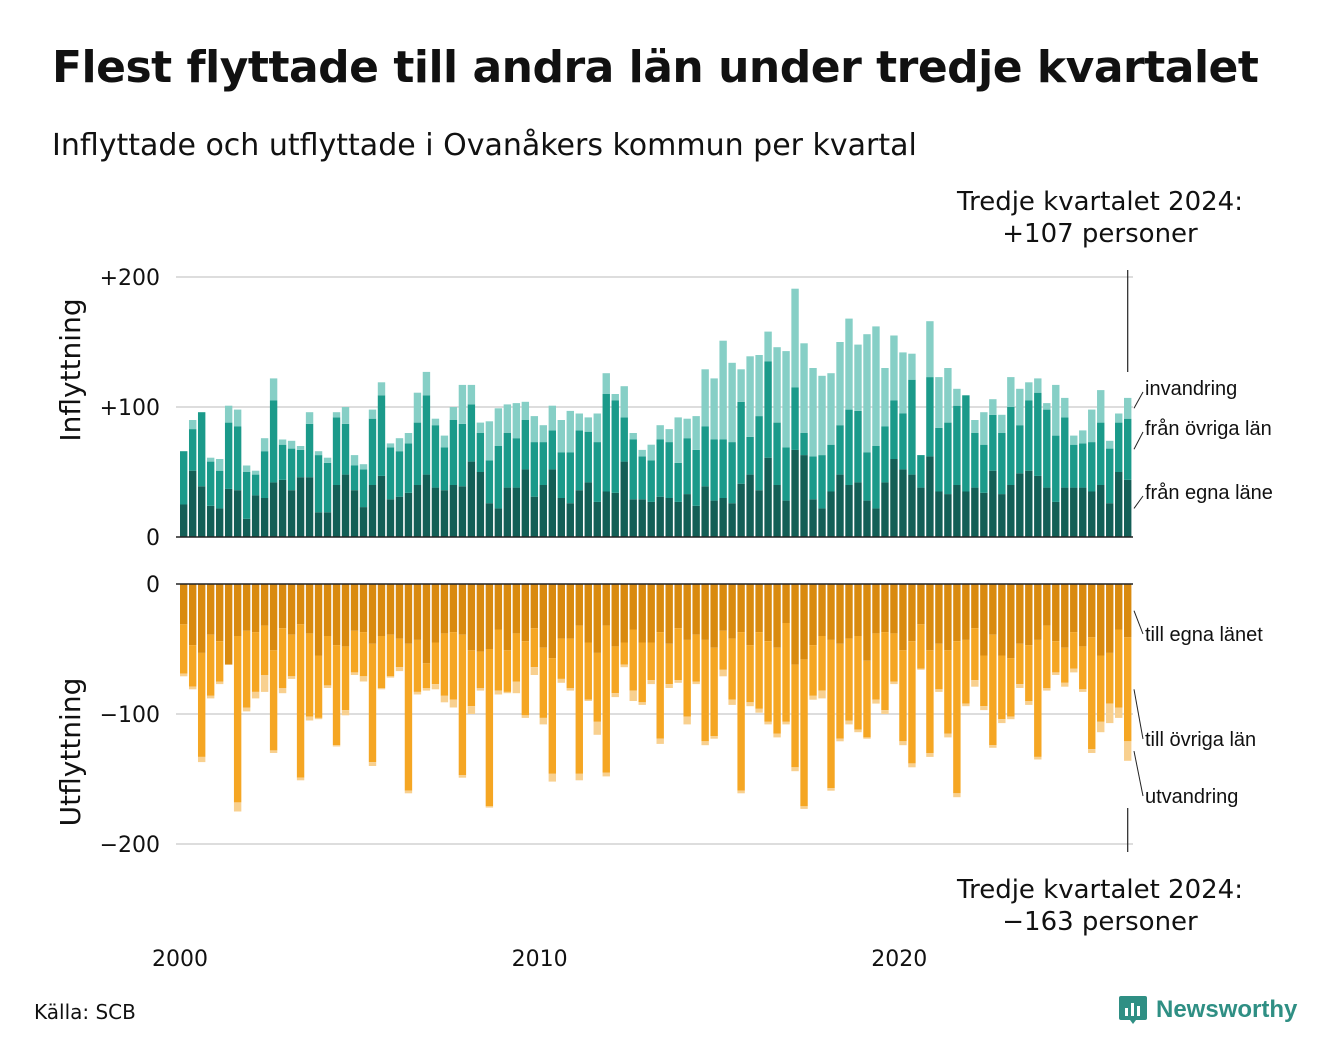 This screenshot has width=1340, height=1060. Describe the element at coordinates (153, 585) in the screenshot. I see `out-ytick-label: 0` at that location.